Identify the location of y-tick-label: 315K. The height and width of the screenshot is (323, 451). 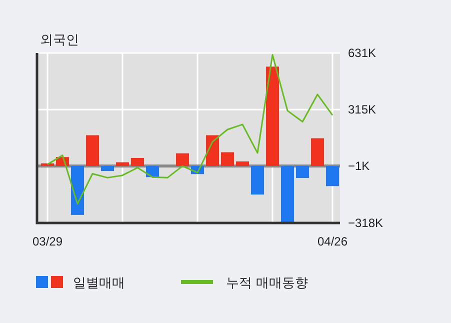
(362, 109).